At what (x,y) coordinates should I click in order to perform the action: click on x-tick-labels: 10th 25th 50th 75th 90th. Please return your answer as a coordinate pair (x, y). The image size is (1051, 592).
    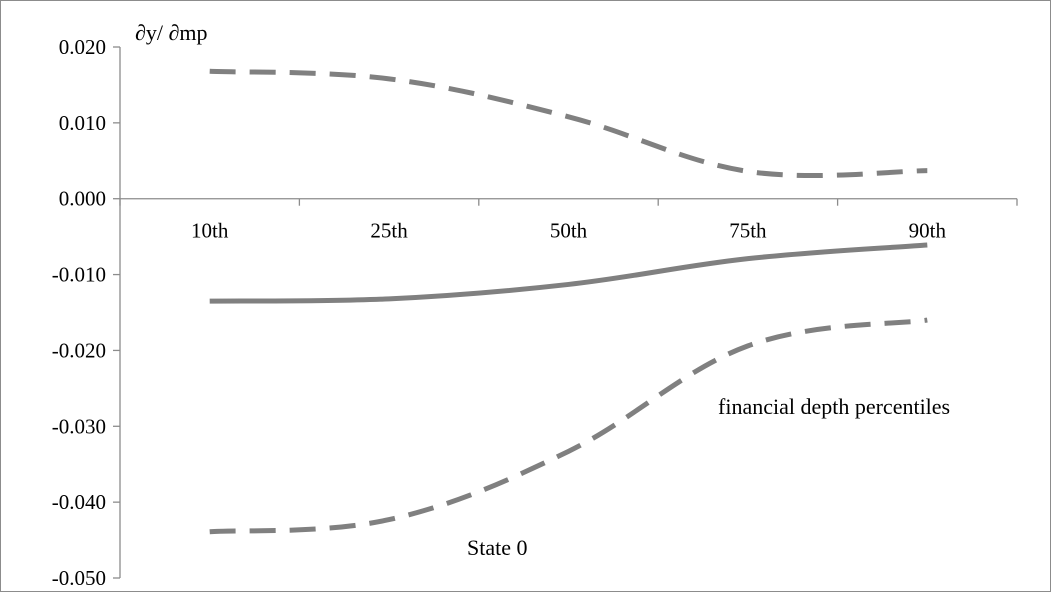
    Looking at the image, I should click on (568, 231).